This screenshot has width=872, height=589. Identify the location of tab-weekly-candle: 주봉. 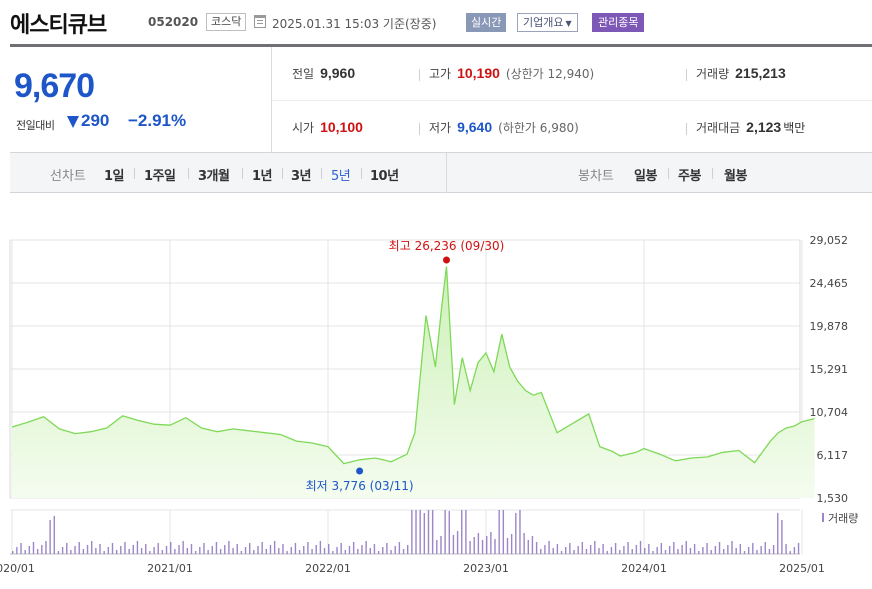
(689, 176).